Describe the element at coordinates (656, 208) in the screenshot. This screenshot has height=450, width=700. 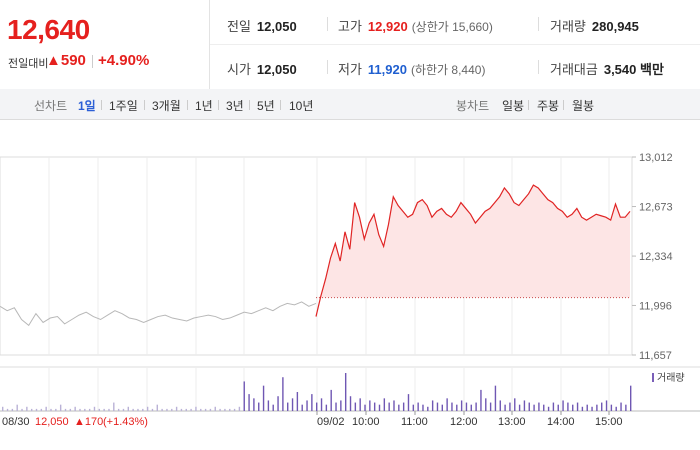
I see `y-tick-label: 12,673` at that location.